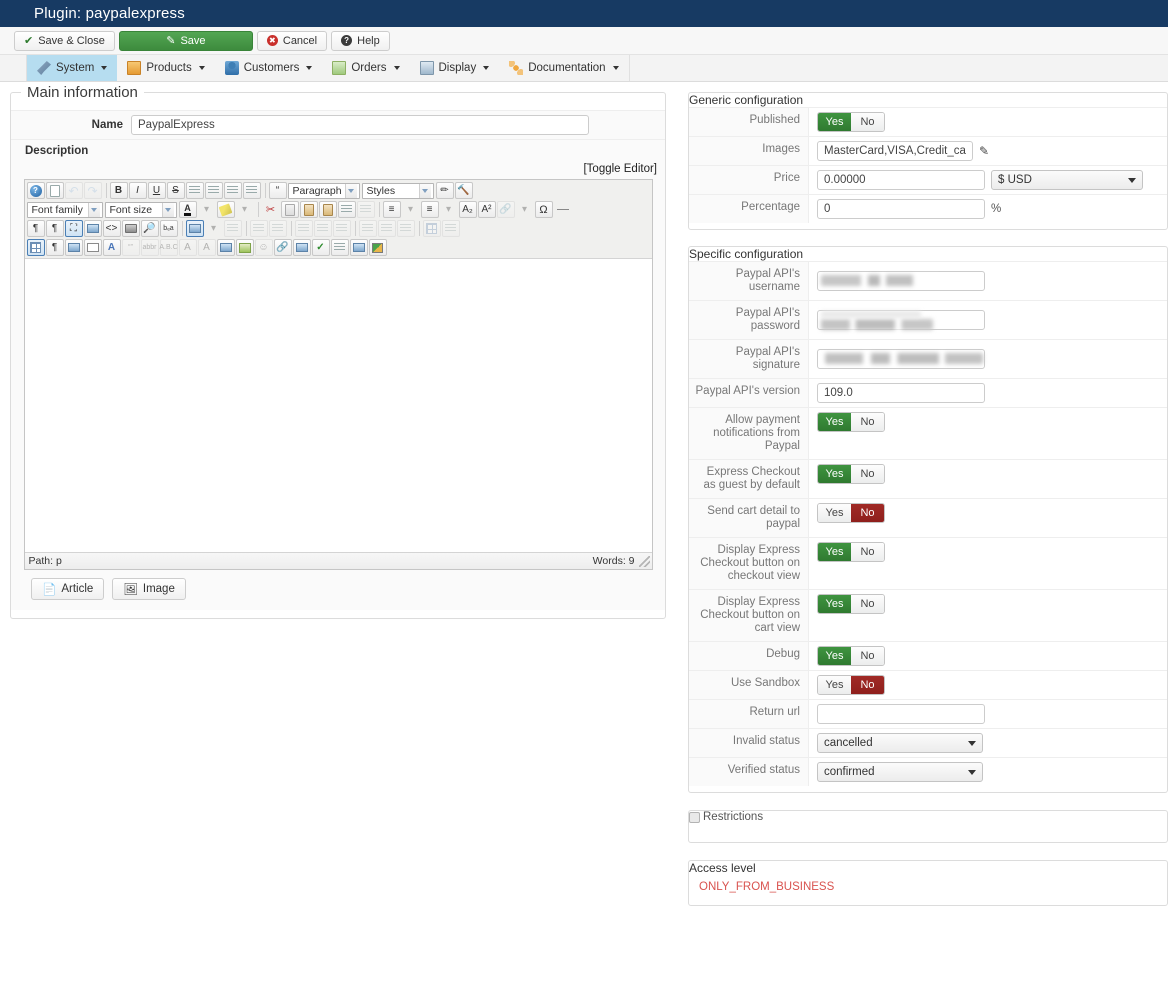  Describe the element at coordinates (244, 247) in the screenshot. I see `editor-insert-media-icon` at that location.